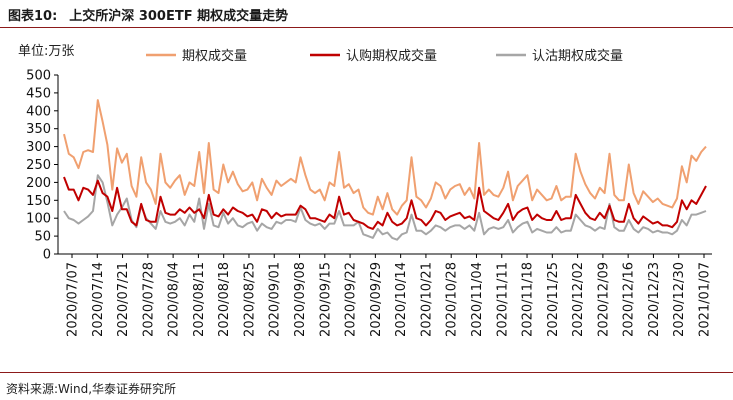  What do you see at coordinates (38, 76) in the screenshot?
I see `y-tick-label: 500` at bounding box center [38, 76].